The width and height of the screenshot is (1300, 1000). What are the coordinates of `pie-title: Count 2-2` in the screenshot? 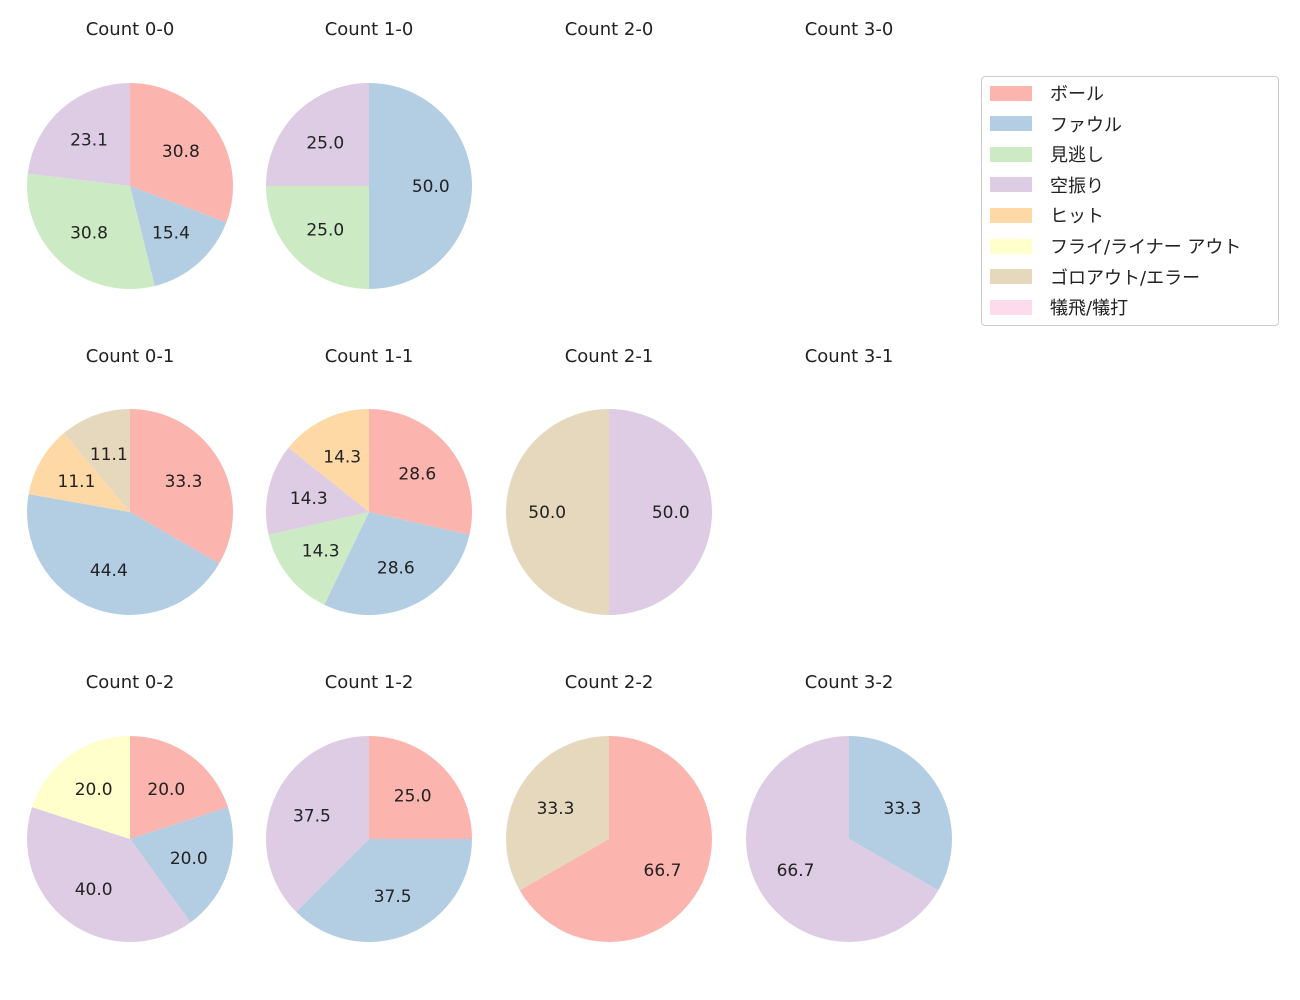 It's located at (609, 682).